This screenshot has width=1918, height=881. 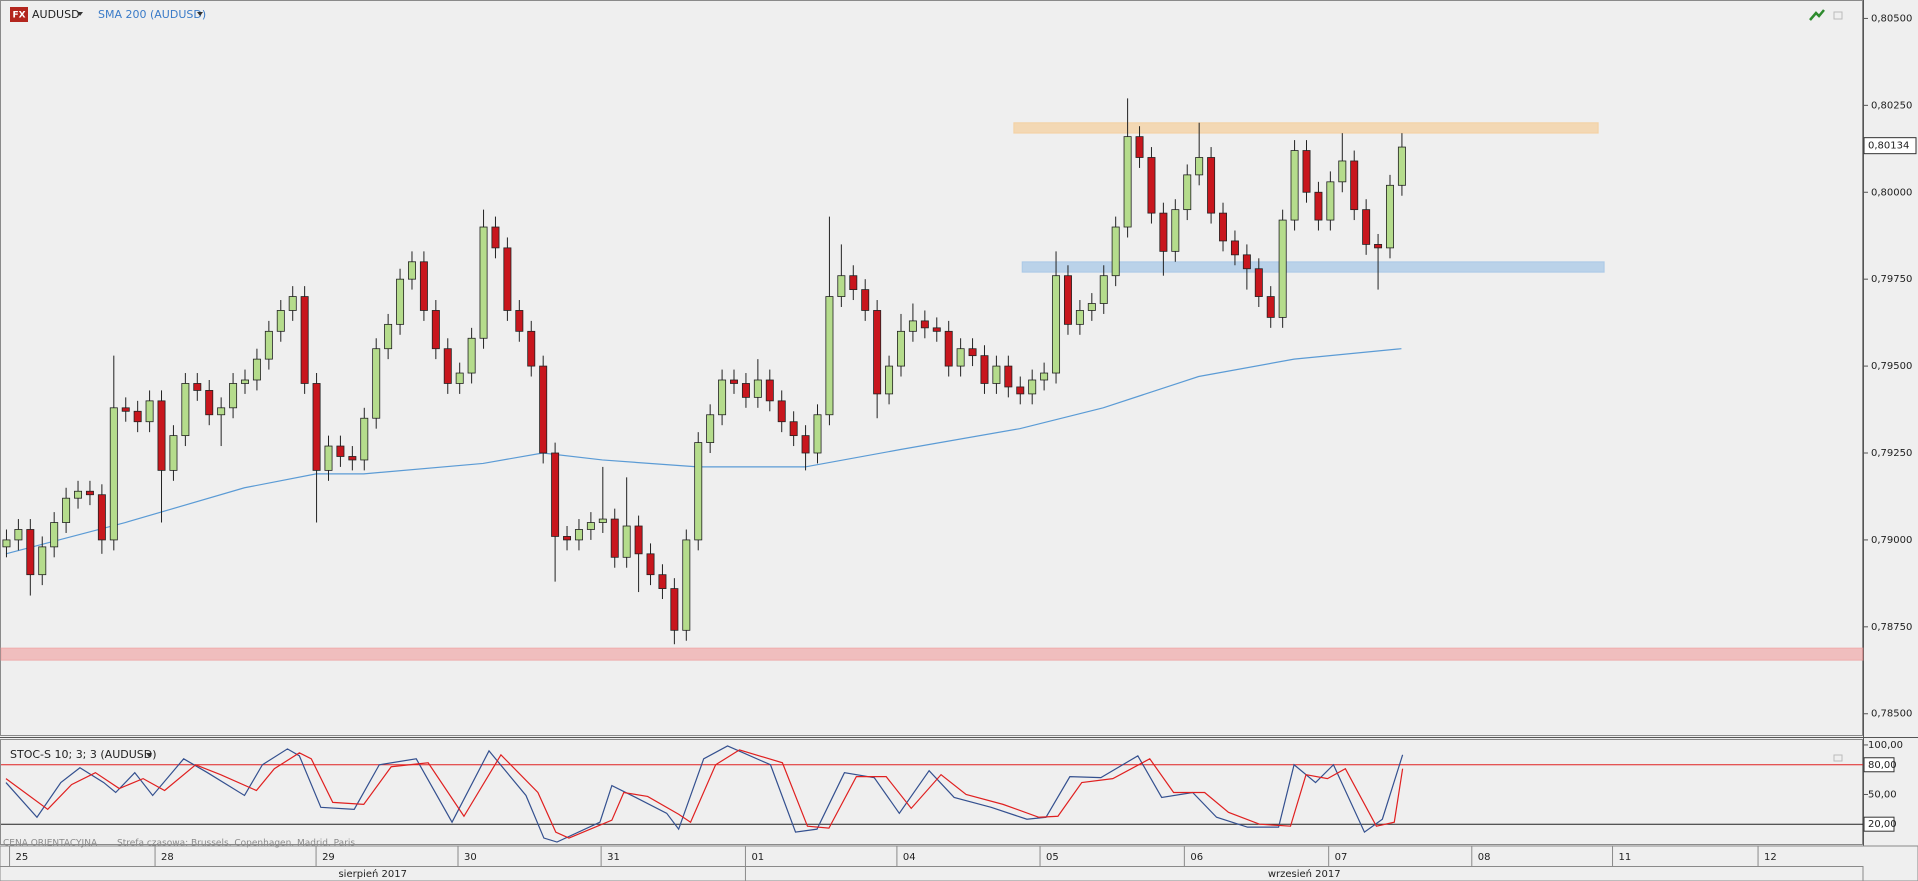 What do you see at coordinates (909, 857) in the screenshot?
I see `x-tick-label: 04` at bounding box center [909, 857].